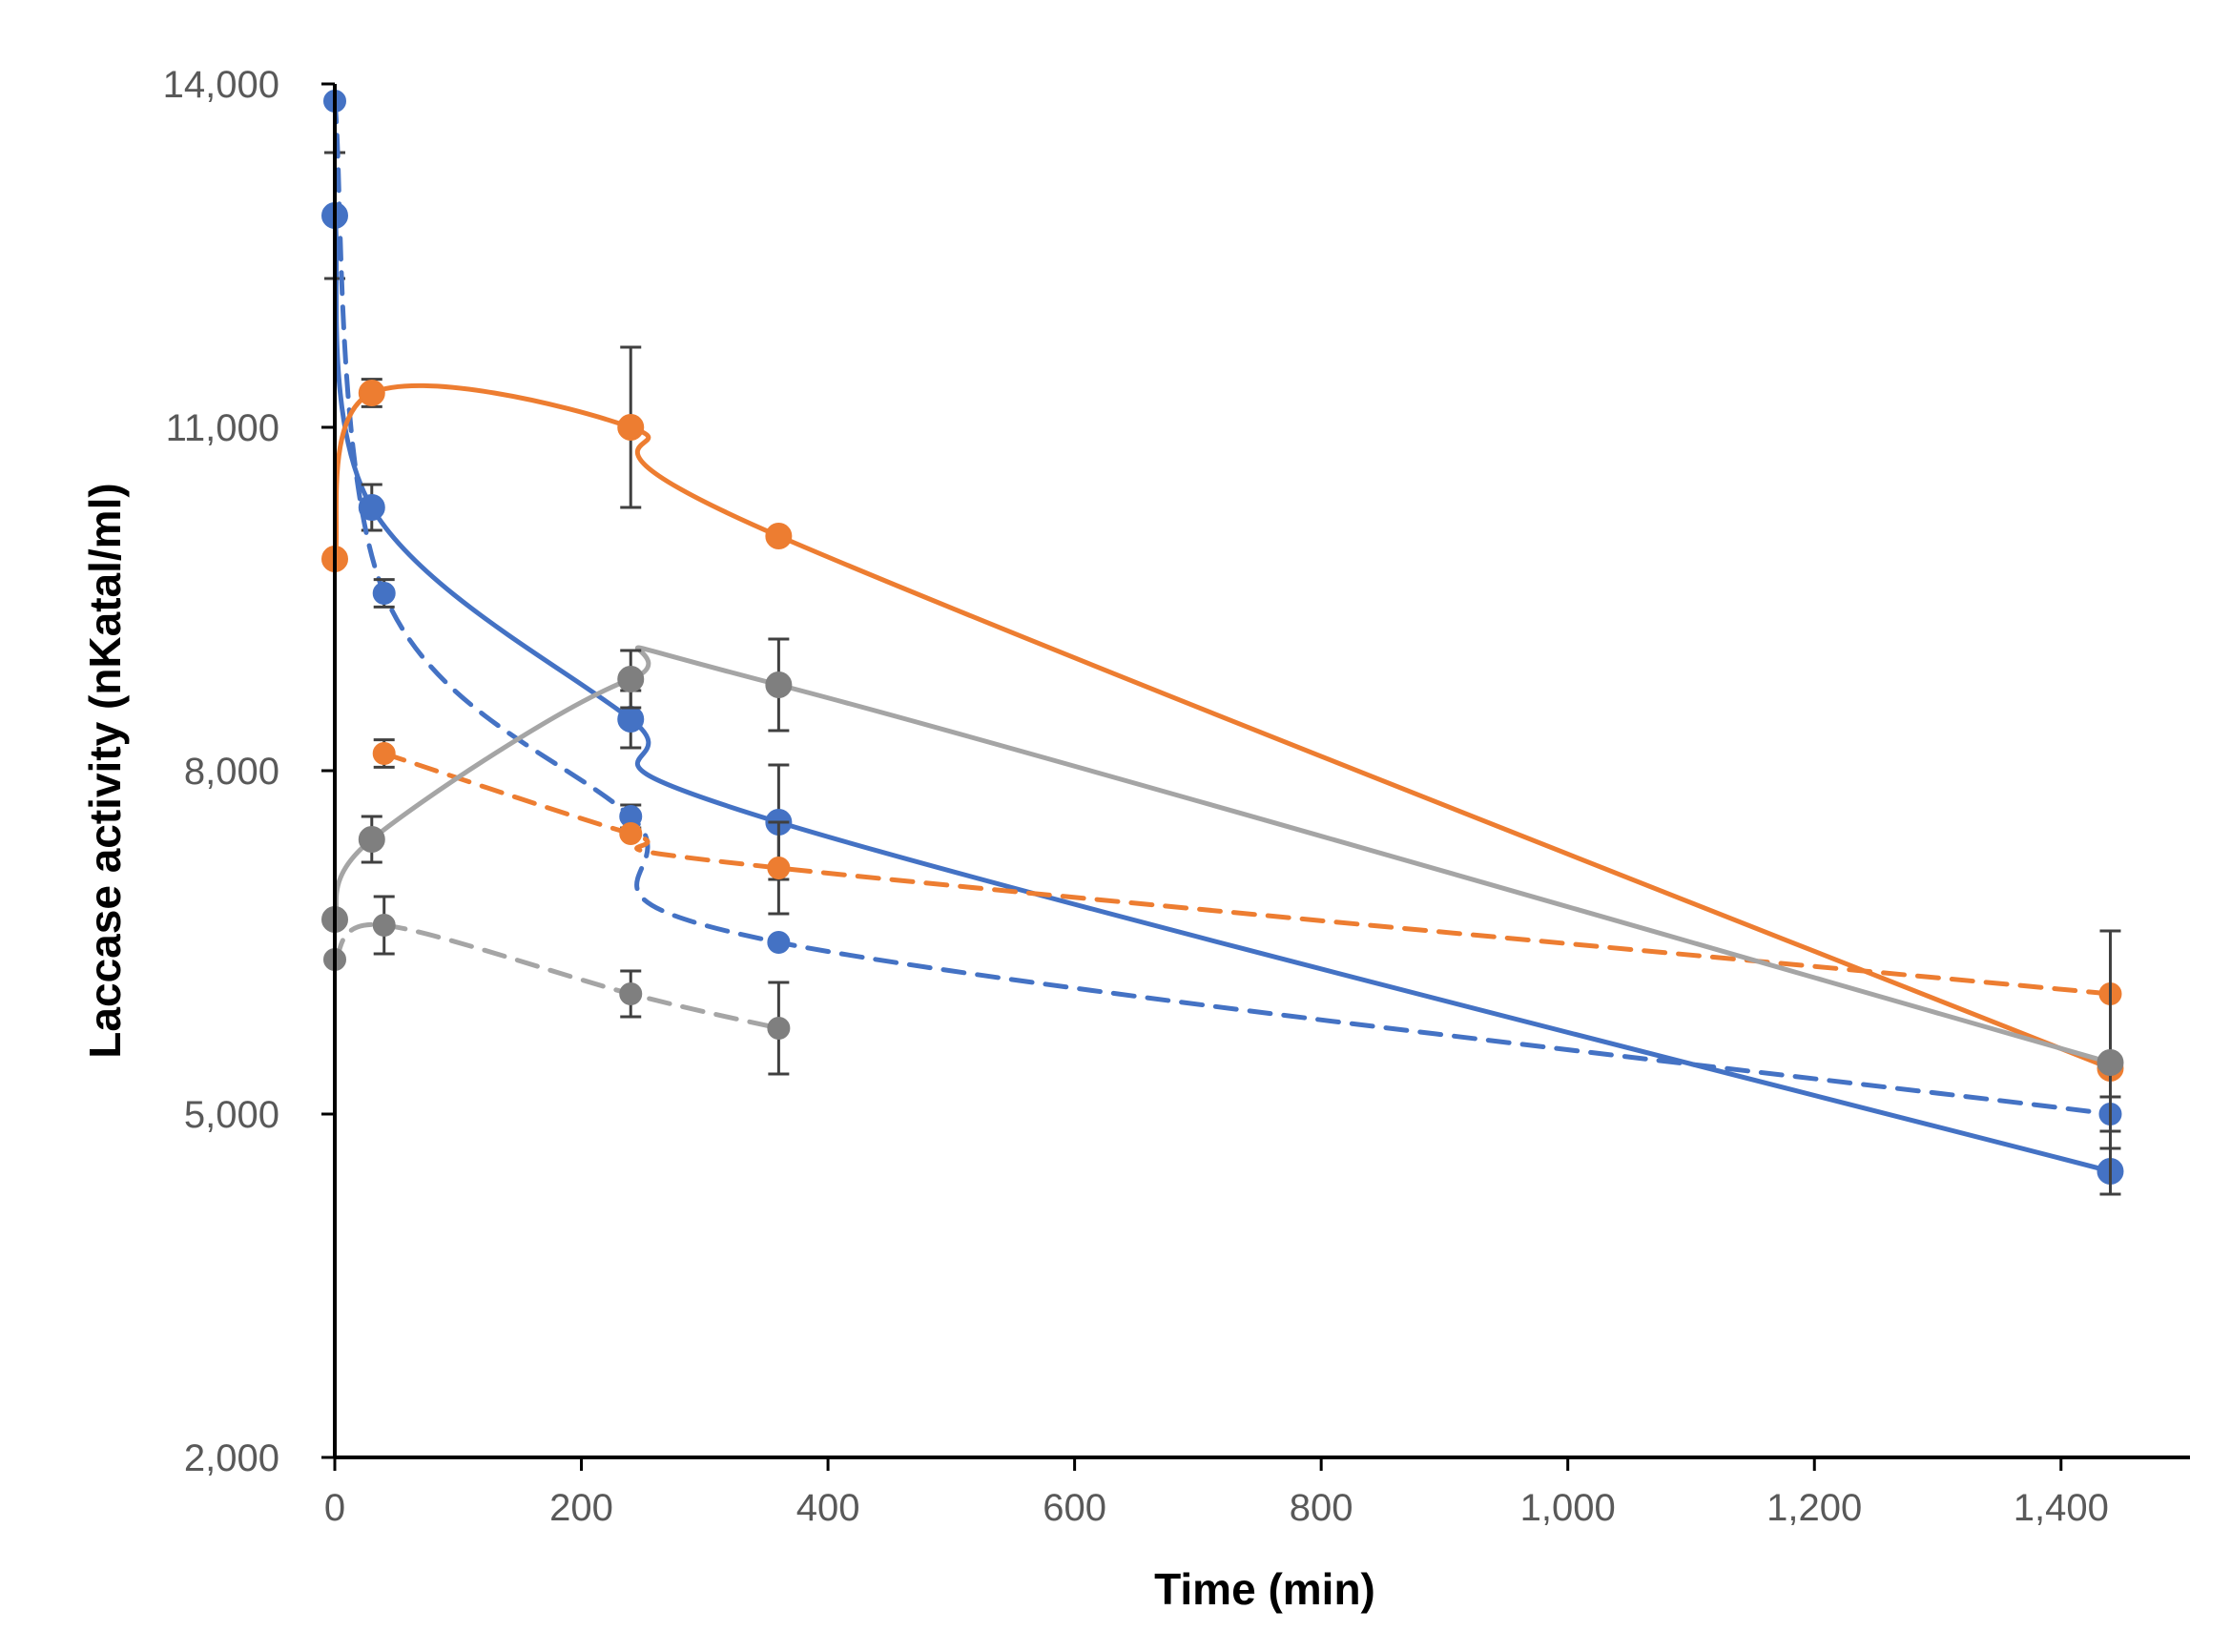 The width and height of the screenshot is (2231, 1652). What do you see at coordinates (221, 85) in the screenshot?
I see `y-tick-label: 14,000` at bounding box center [221, 85].